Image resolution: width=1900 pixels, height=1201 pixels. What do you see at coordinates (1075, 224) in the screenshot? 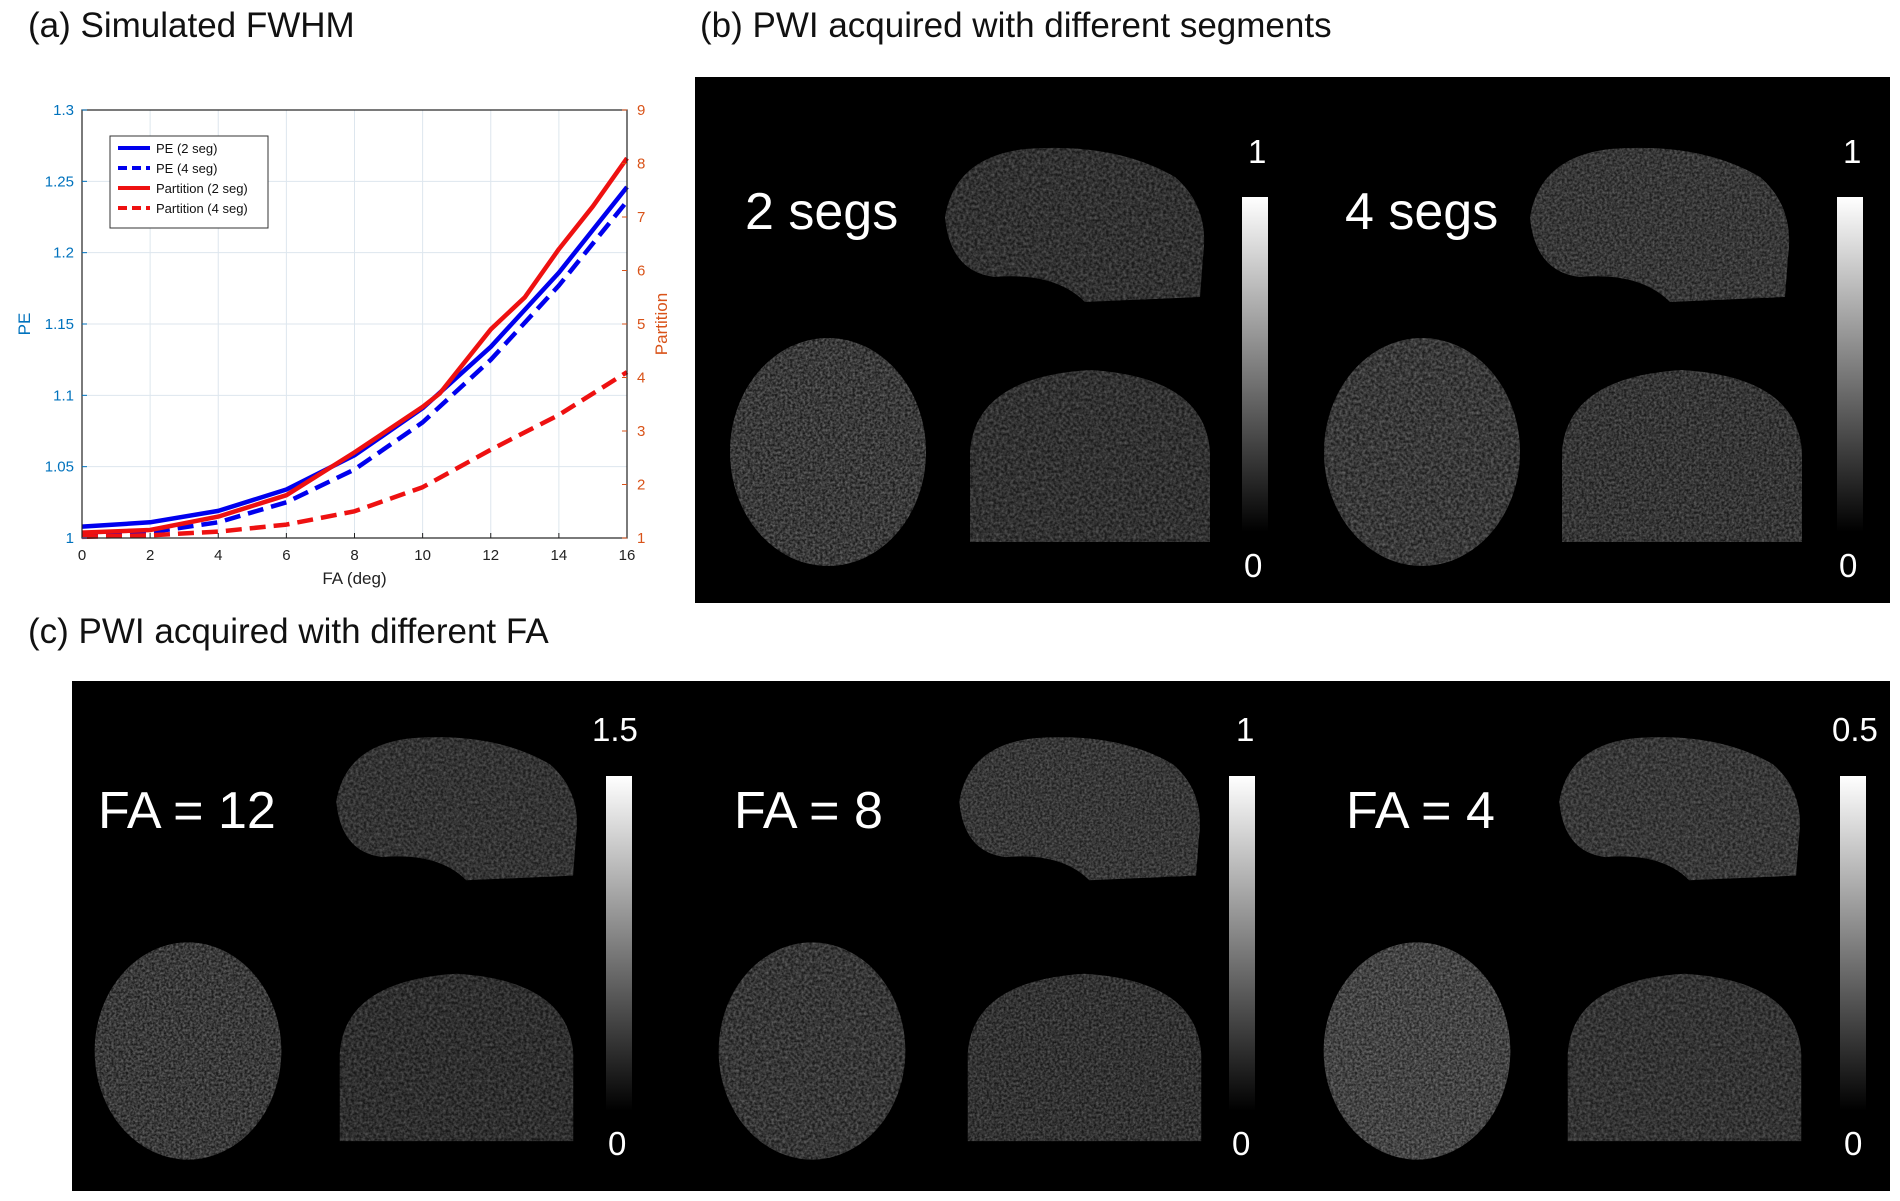
I see `sagittal-slice-2segs` at bounding box center [1075, 224].